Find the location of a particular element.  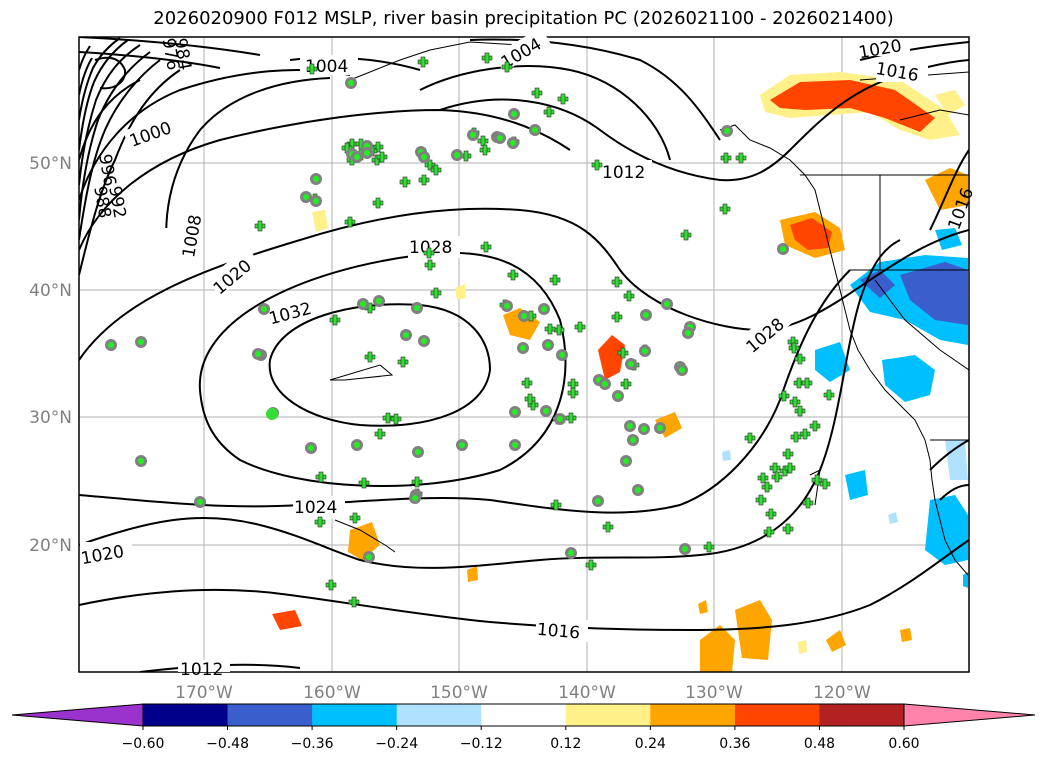

lon-label-170w: 170°W is located at coordinates (204, 693).